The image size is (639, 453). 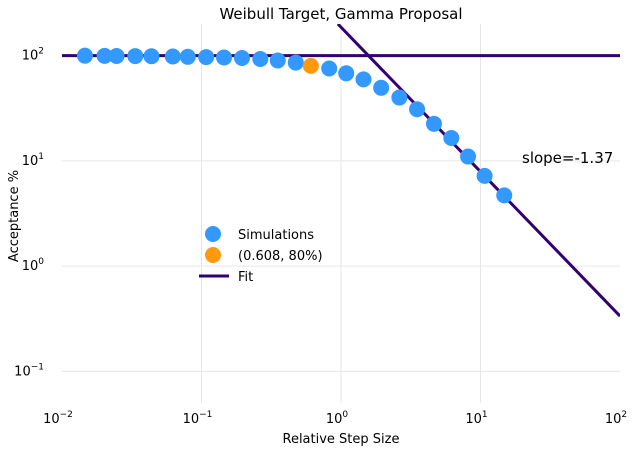 What do you see at coordinates (213, 234) in the screenshot?
I see `legend-marker-simulations` at bounding box center [213, 234].